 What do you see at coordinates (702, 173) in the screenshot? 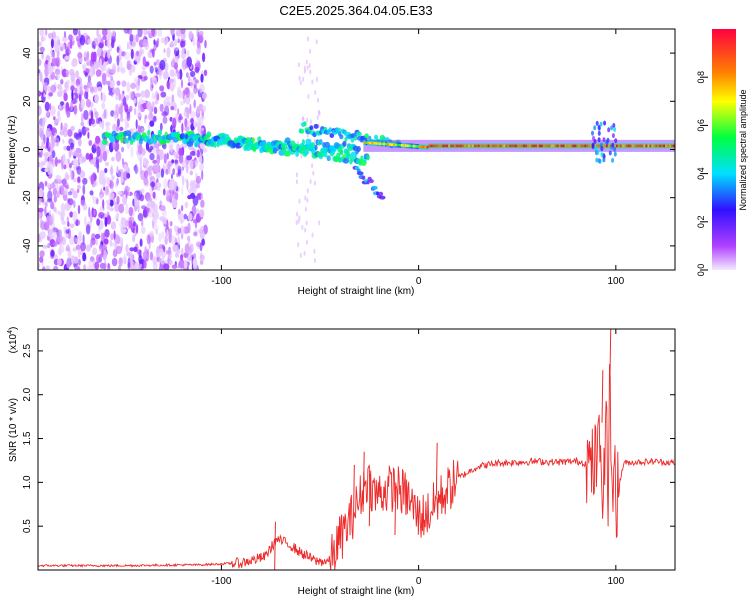
I see `colorbar-ticks: 0.0 0.2 0.4 0.6 0.8` at bounding box center [702, 173].